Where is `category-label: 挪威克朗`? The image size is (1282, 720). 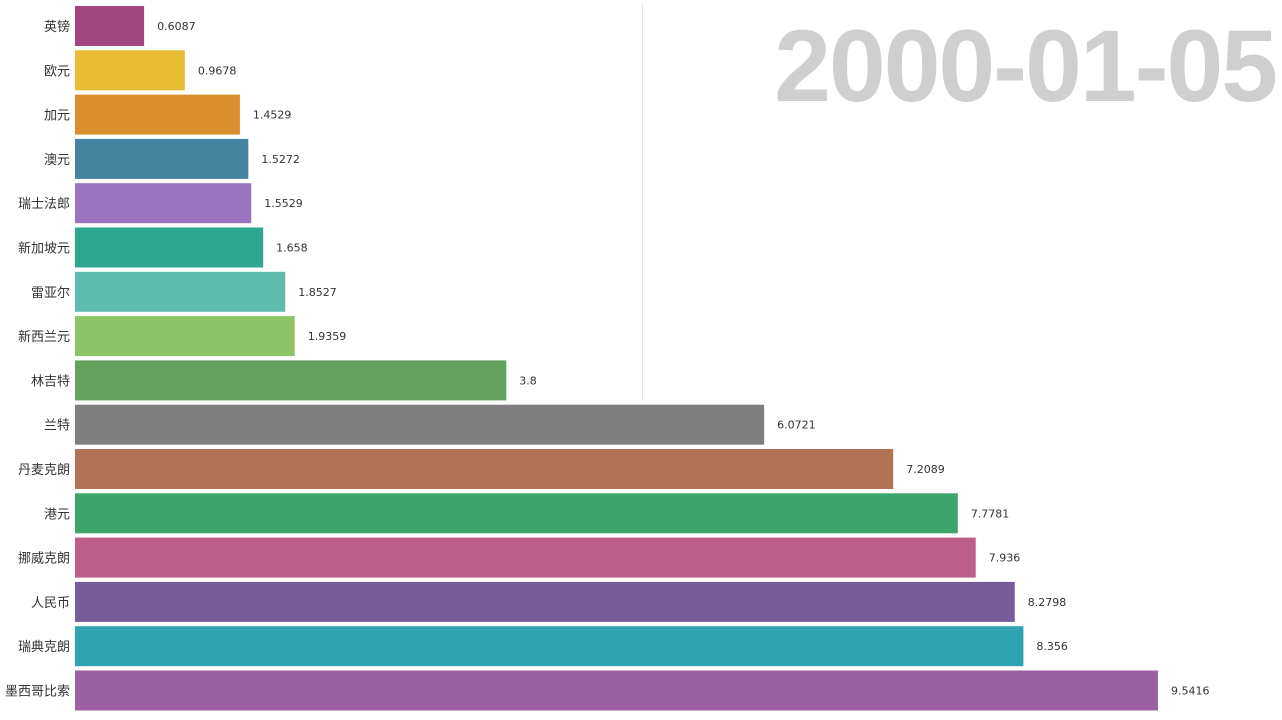 category-label: 挪威克朗 is located at coordinates (44, 559).